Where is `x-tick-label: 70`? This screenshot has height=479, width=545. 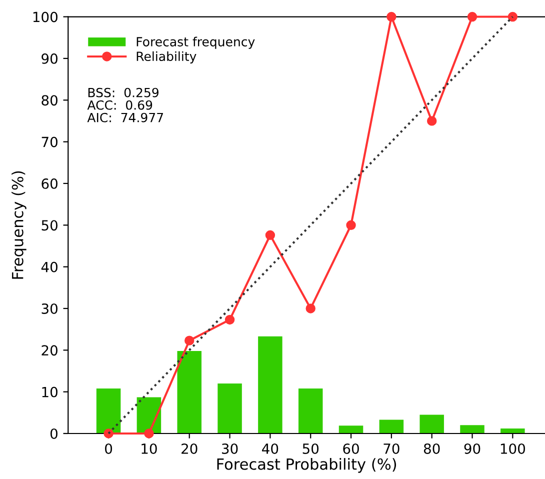
x-tick-label: 70 is located at coordinates (392, 448).